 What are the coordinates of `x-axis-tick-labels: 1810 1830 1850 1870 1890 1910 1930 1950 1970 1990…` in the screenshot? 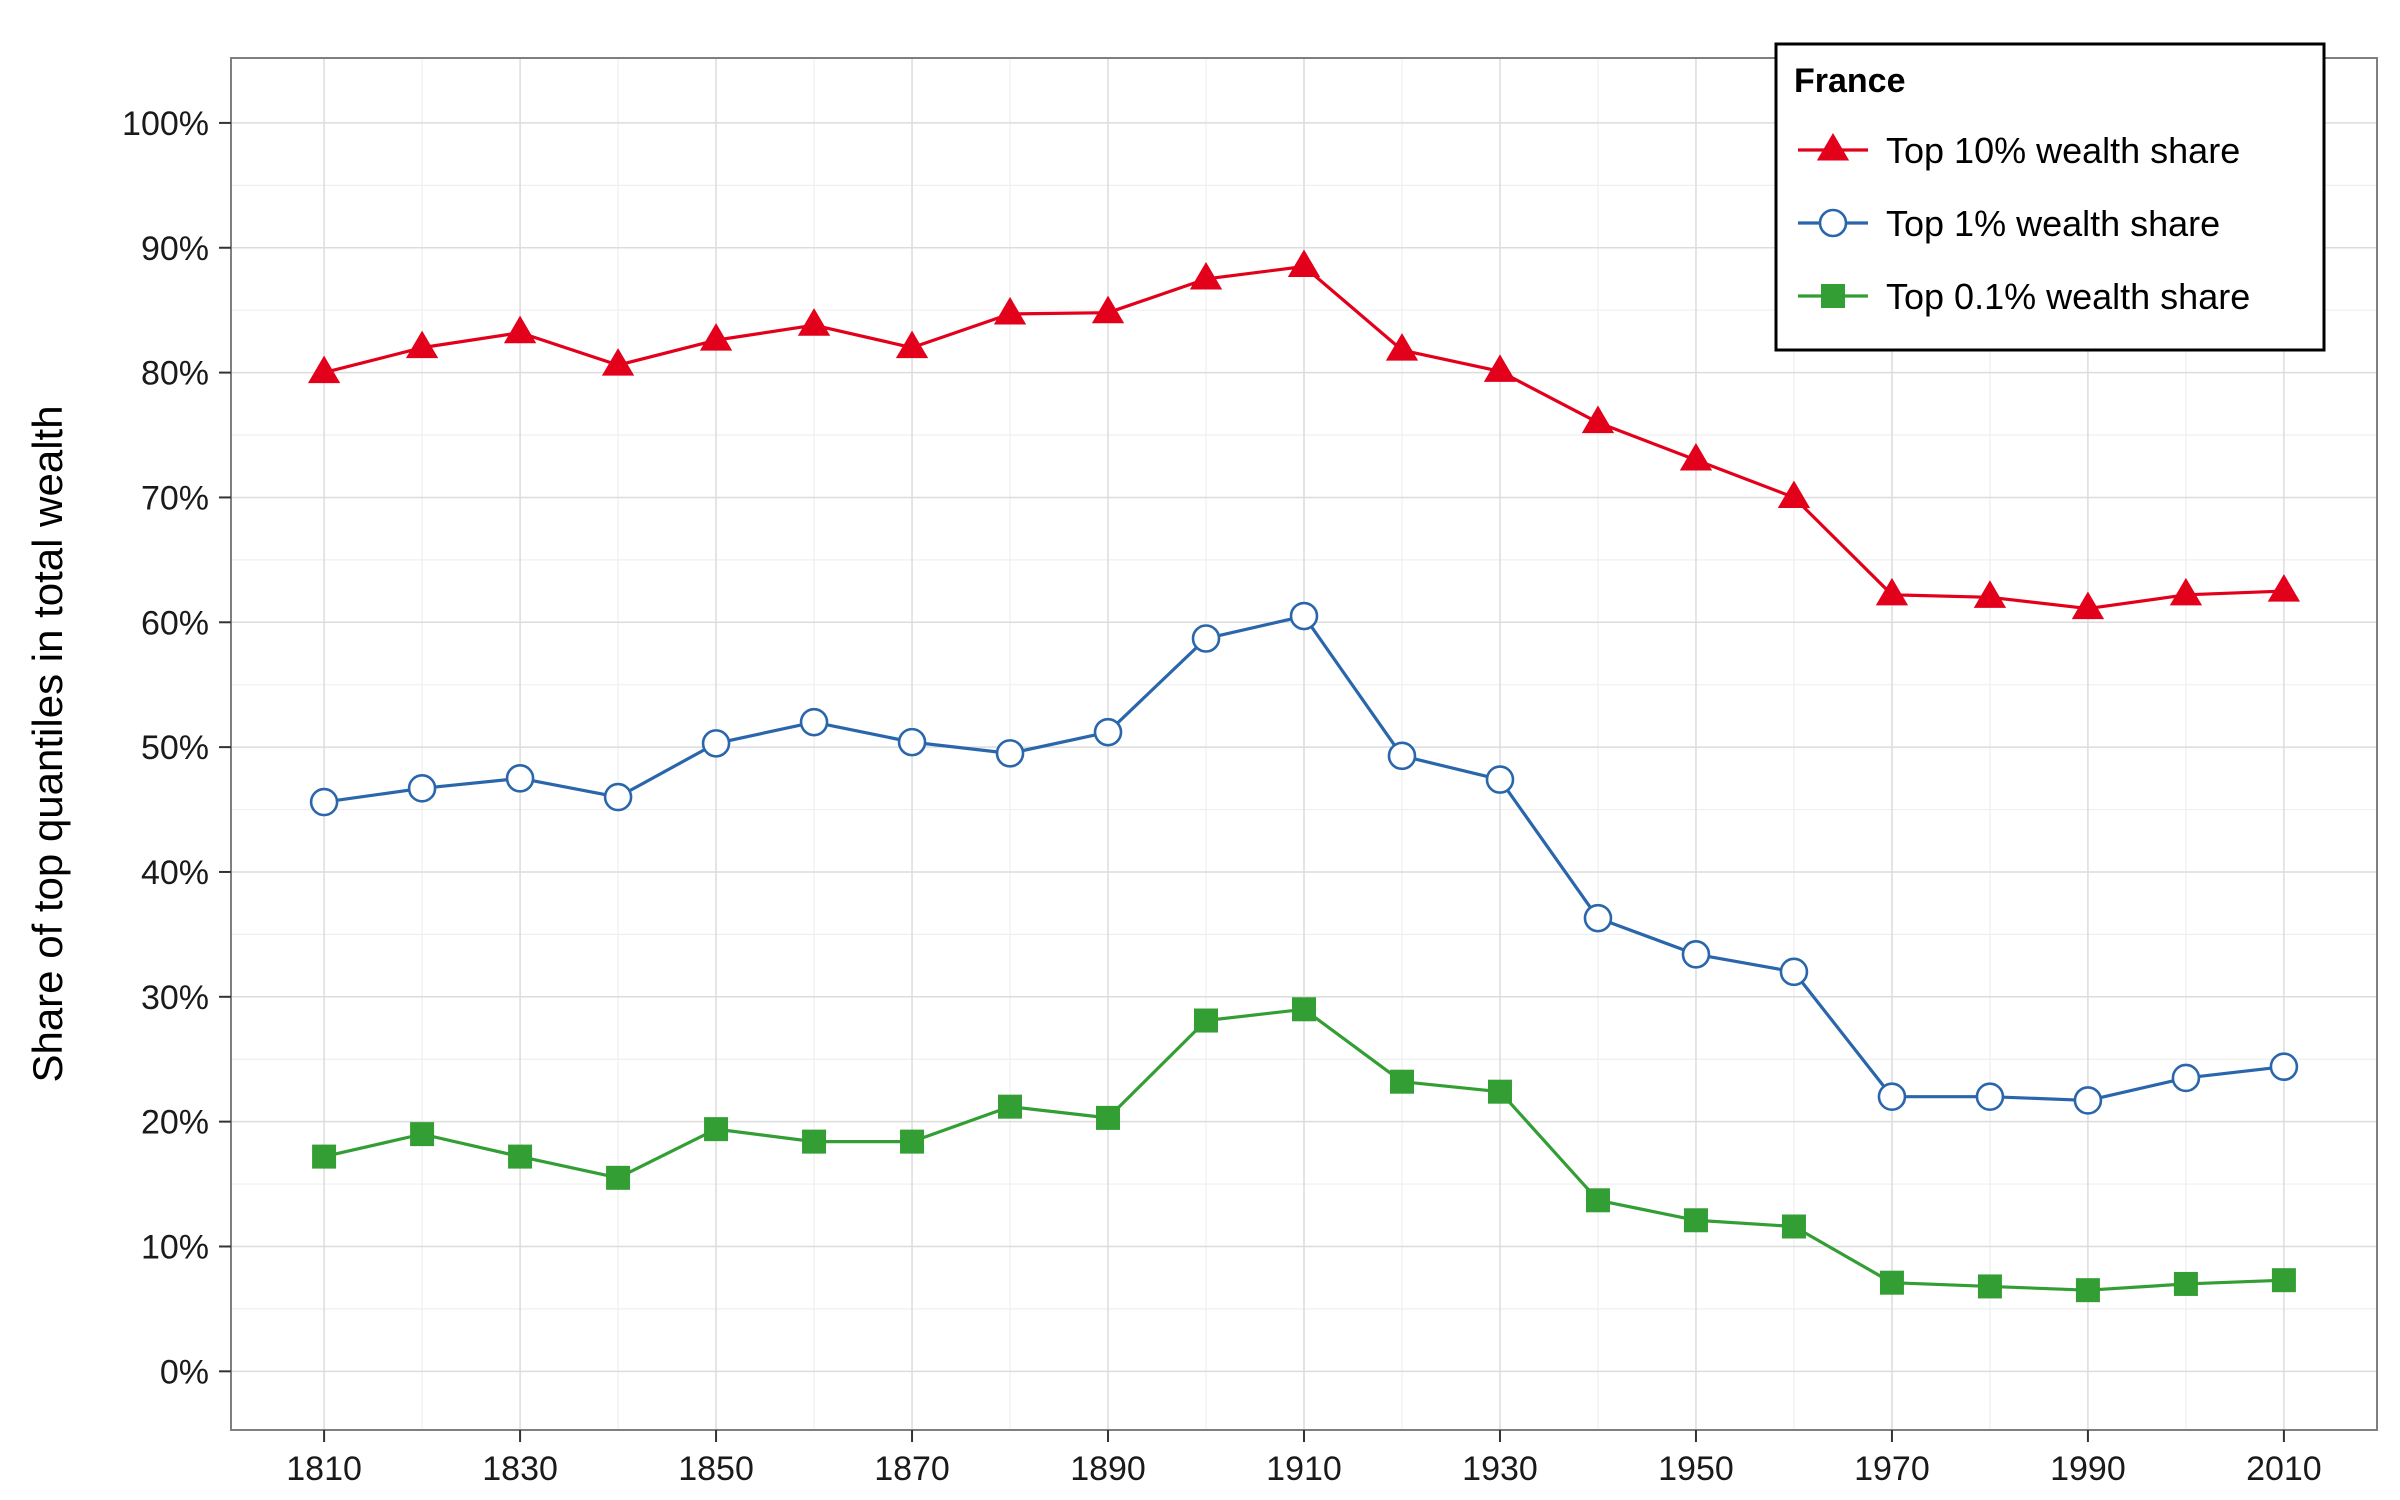 It's located at (1303, 1469).